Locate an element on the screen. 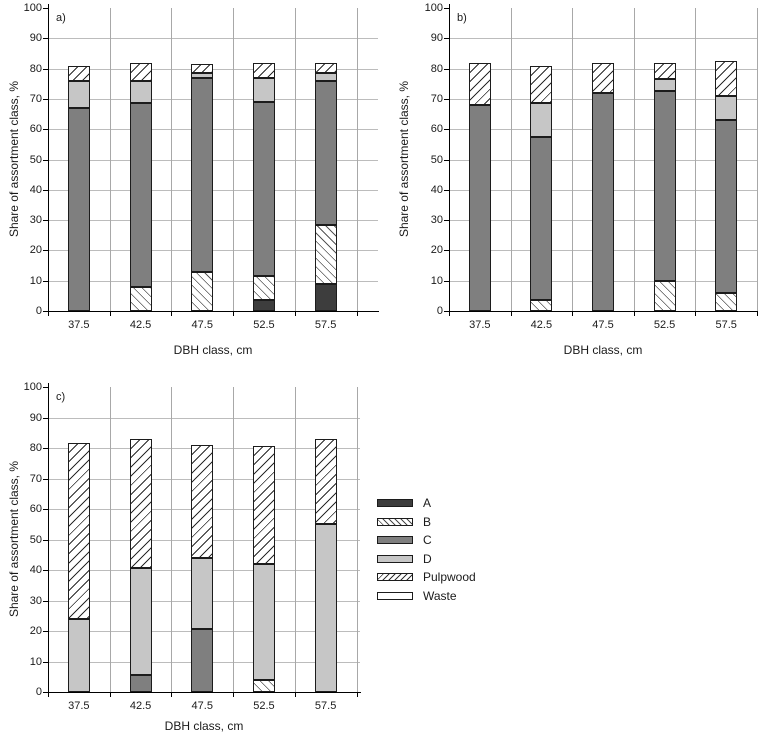 The image size is (759, 743). legend-label-waste: Waste is located at coordinates (440, 595).